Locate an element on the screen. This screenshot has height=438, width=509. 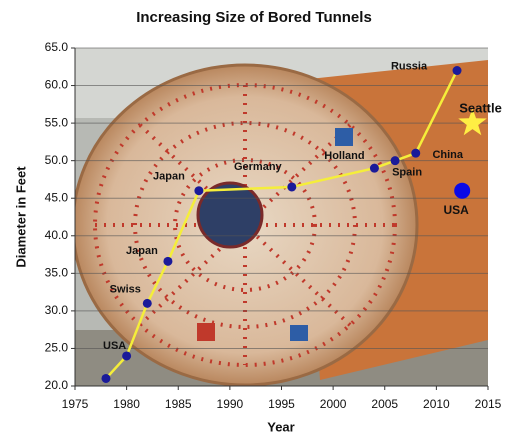
x-tick-label: 2000 is located at coordinates (333, 404).